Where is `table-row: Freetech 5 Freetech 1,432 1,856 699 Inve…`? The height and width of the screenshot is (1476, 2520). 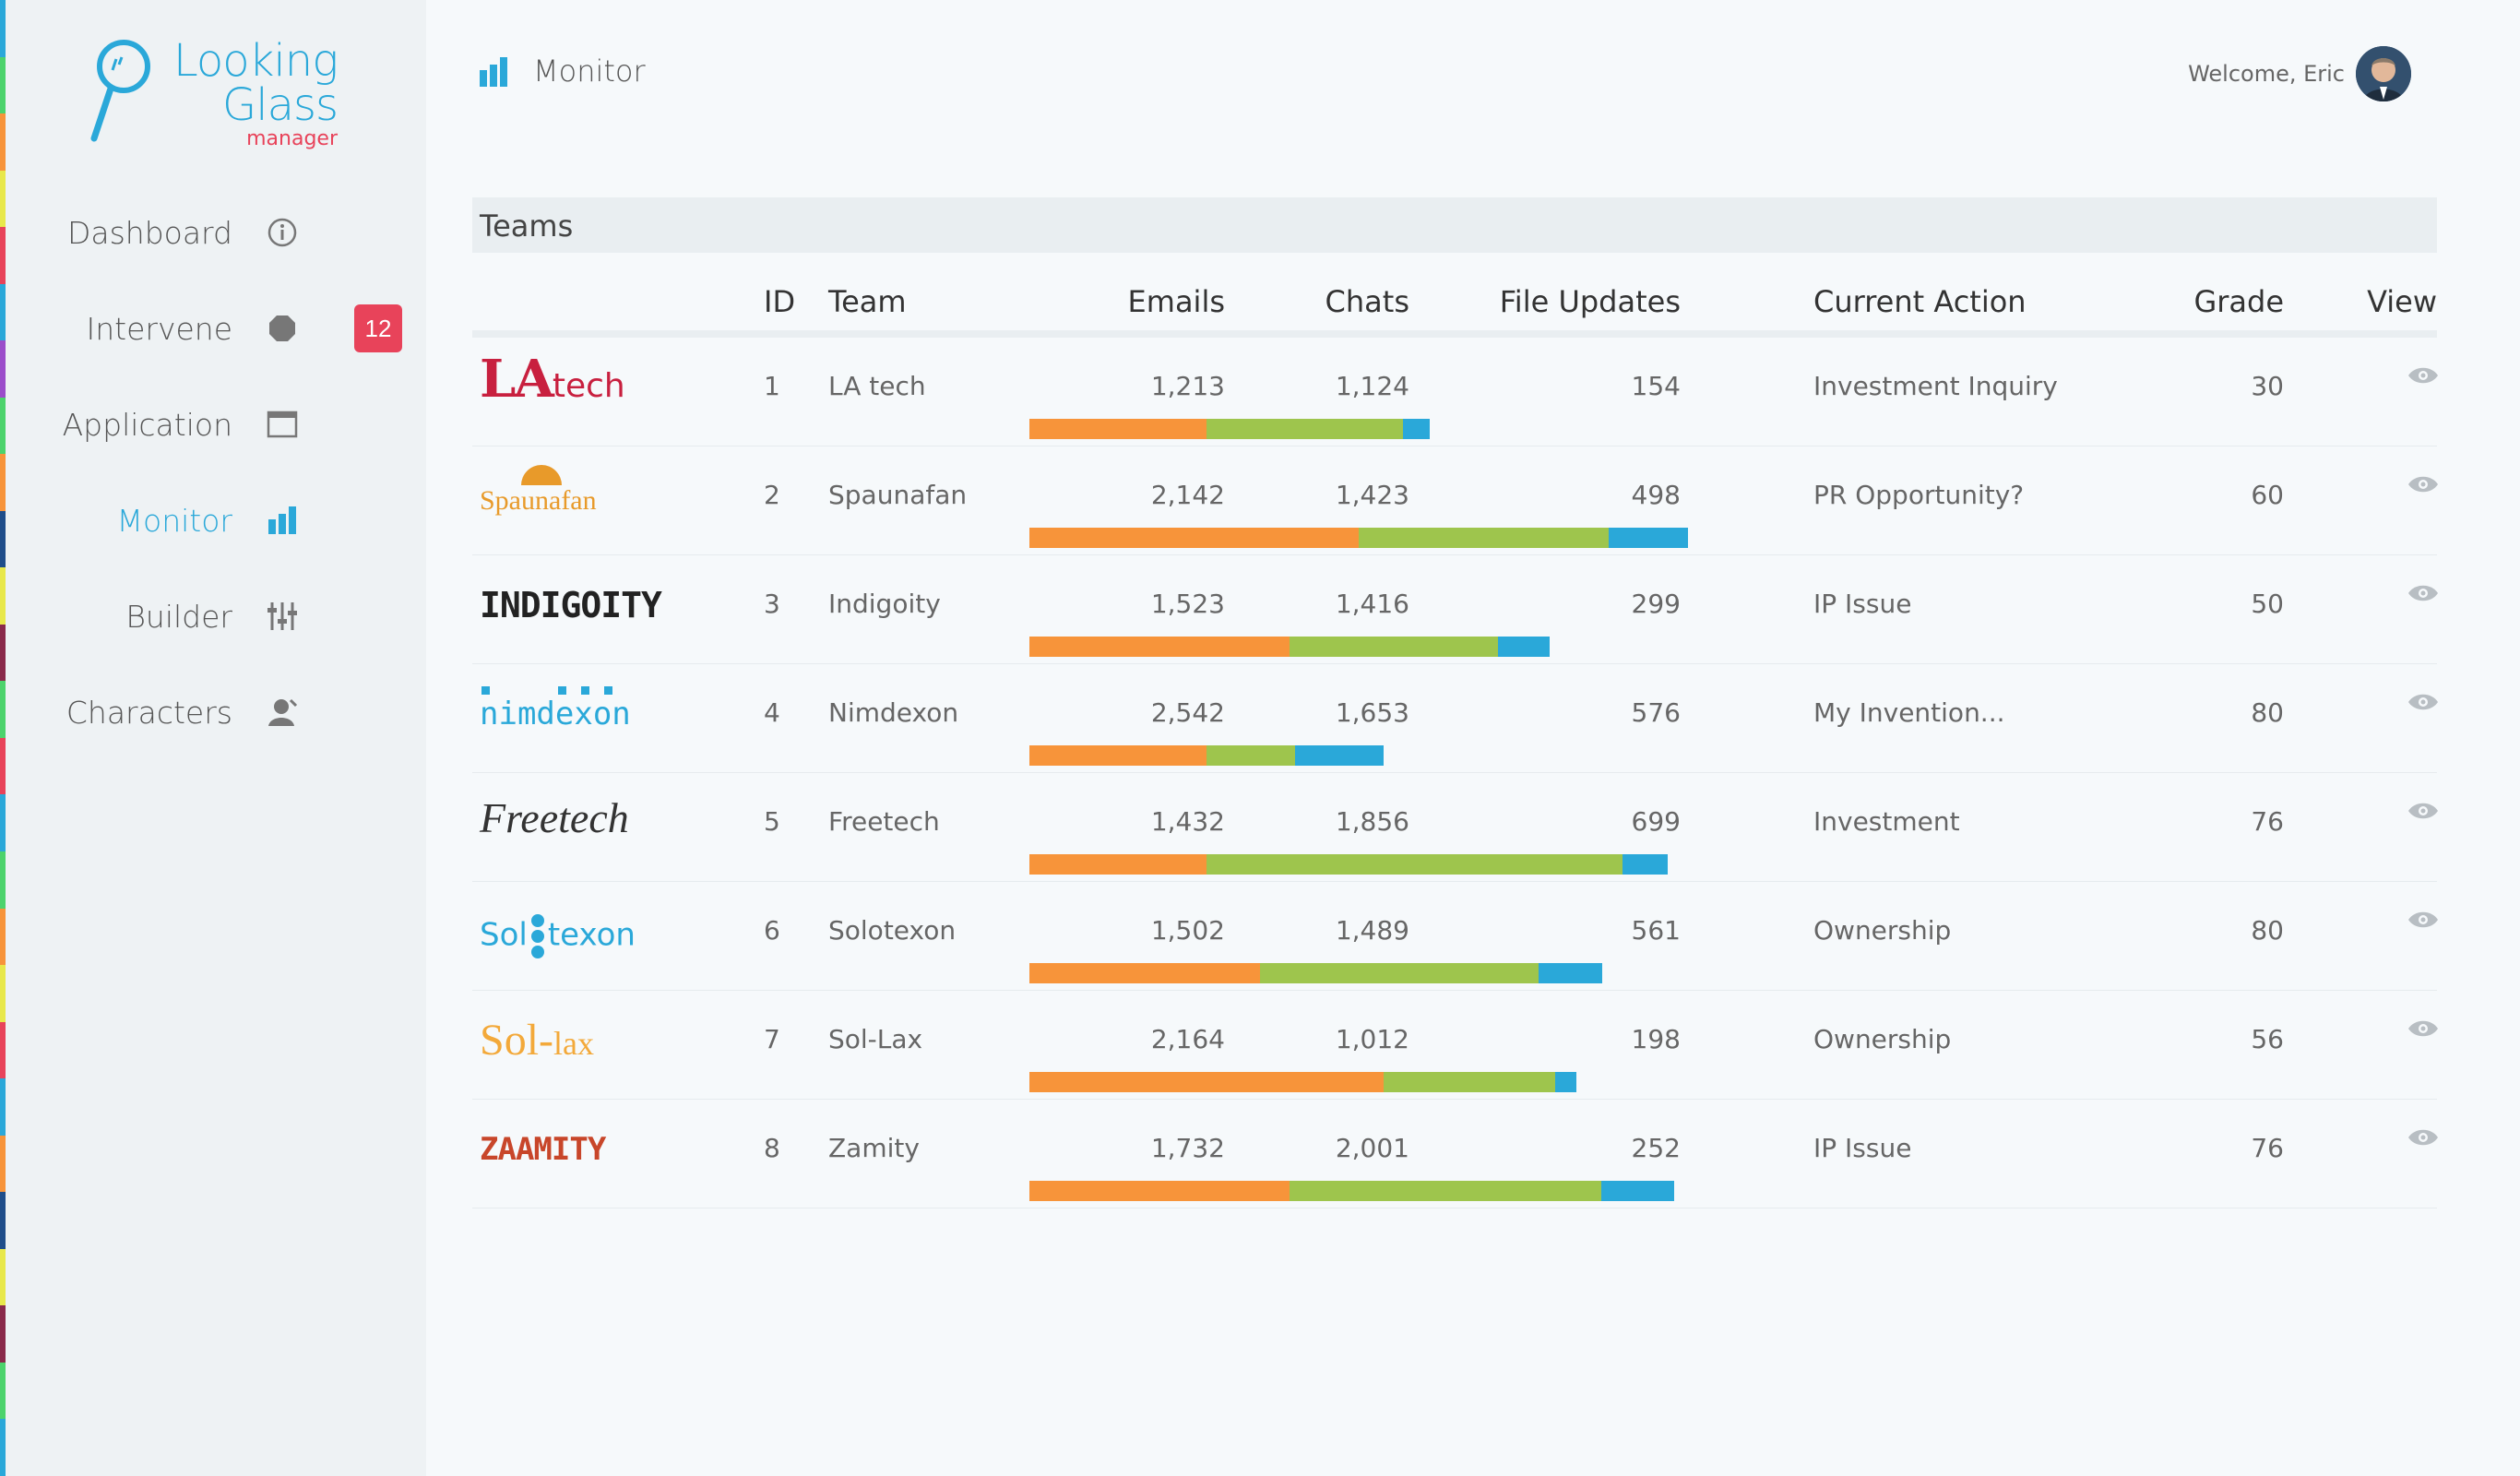
table-row: Freetech 5 Freetech 1,432 1,856 699 Inve… is located at coordinates (1455, 827).